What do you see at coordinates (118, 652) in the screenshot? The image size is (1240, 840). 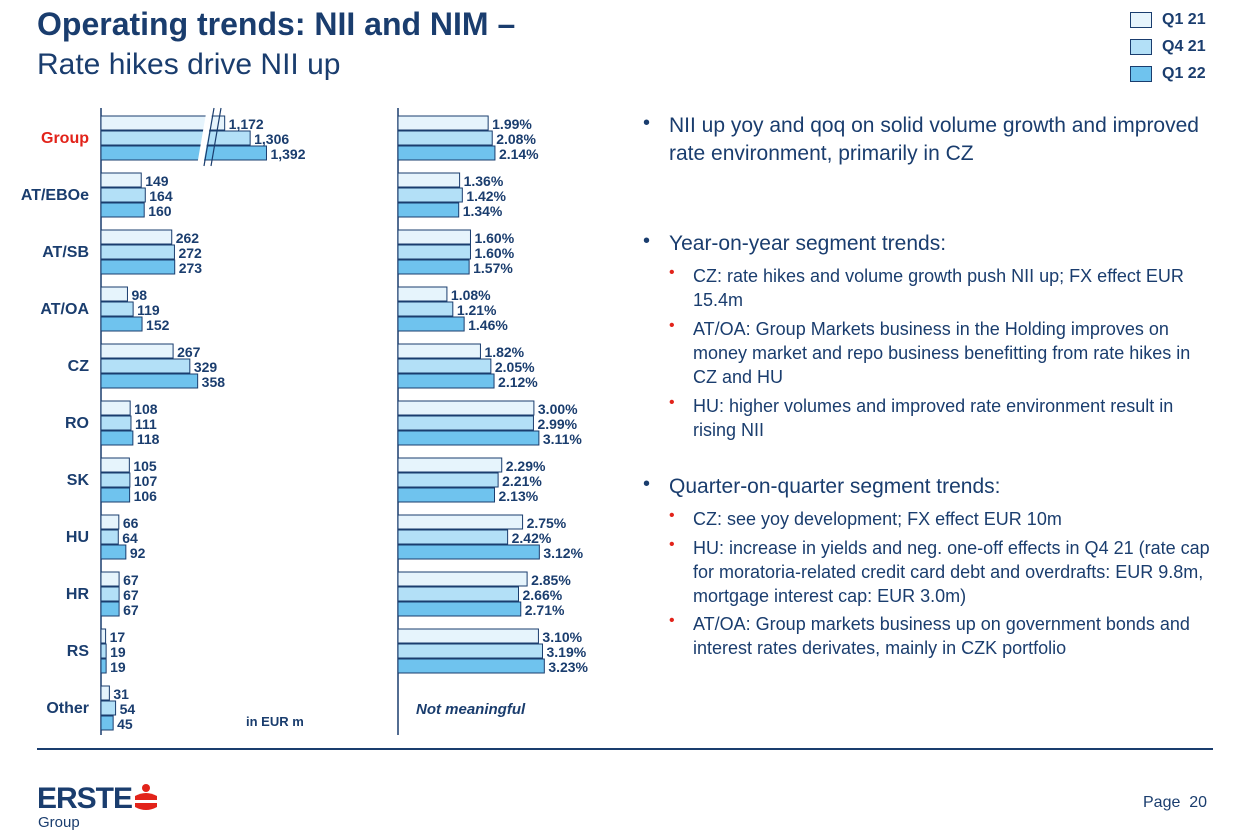 I see `nii-value-label: 19` at bounding box center [118, 652].